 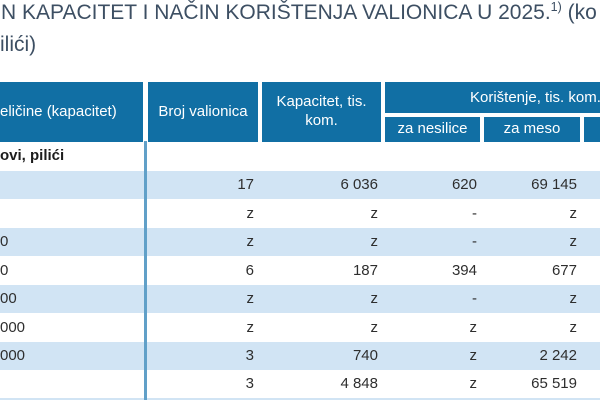 I want to click on header-usage-meat: za meso, so click(x=532, y=129).